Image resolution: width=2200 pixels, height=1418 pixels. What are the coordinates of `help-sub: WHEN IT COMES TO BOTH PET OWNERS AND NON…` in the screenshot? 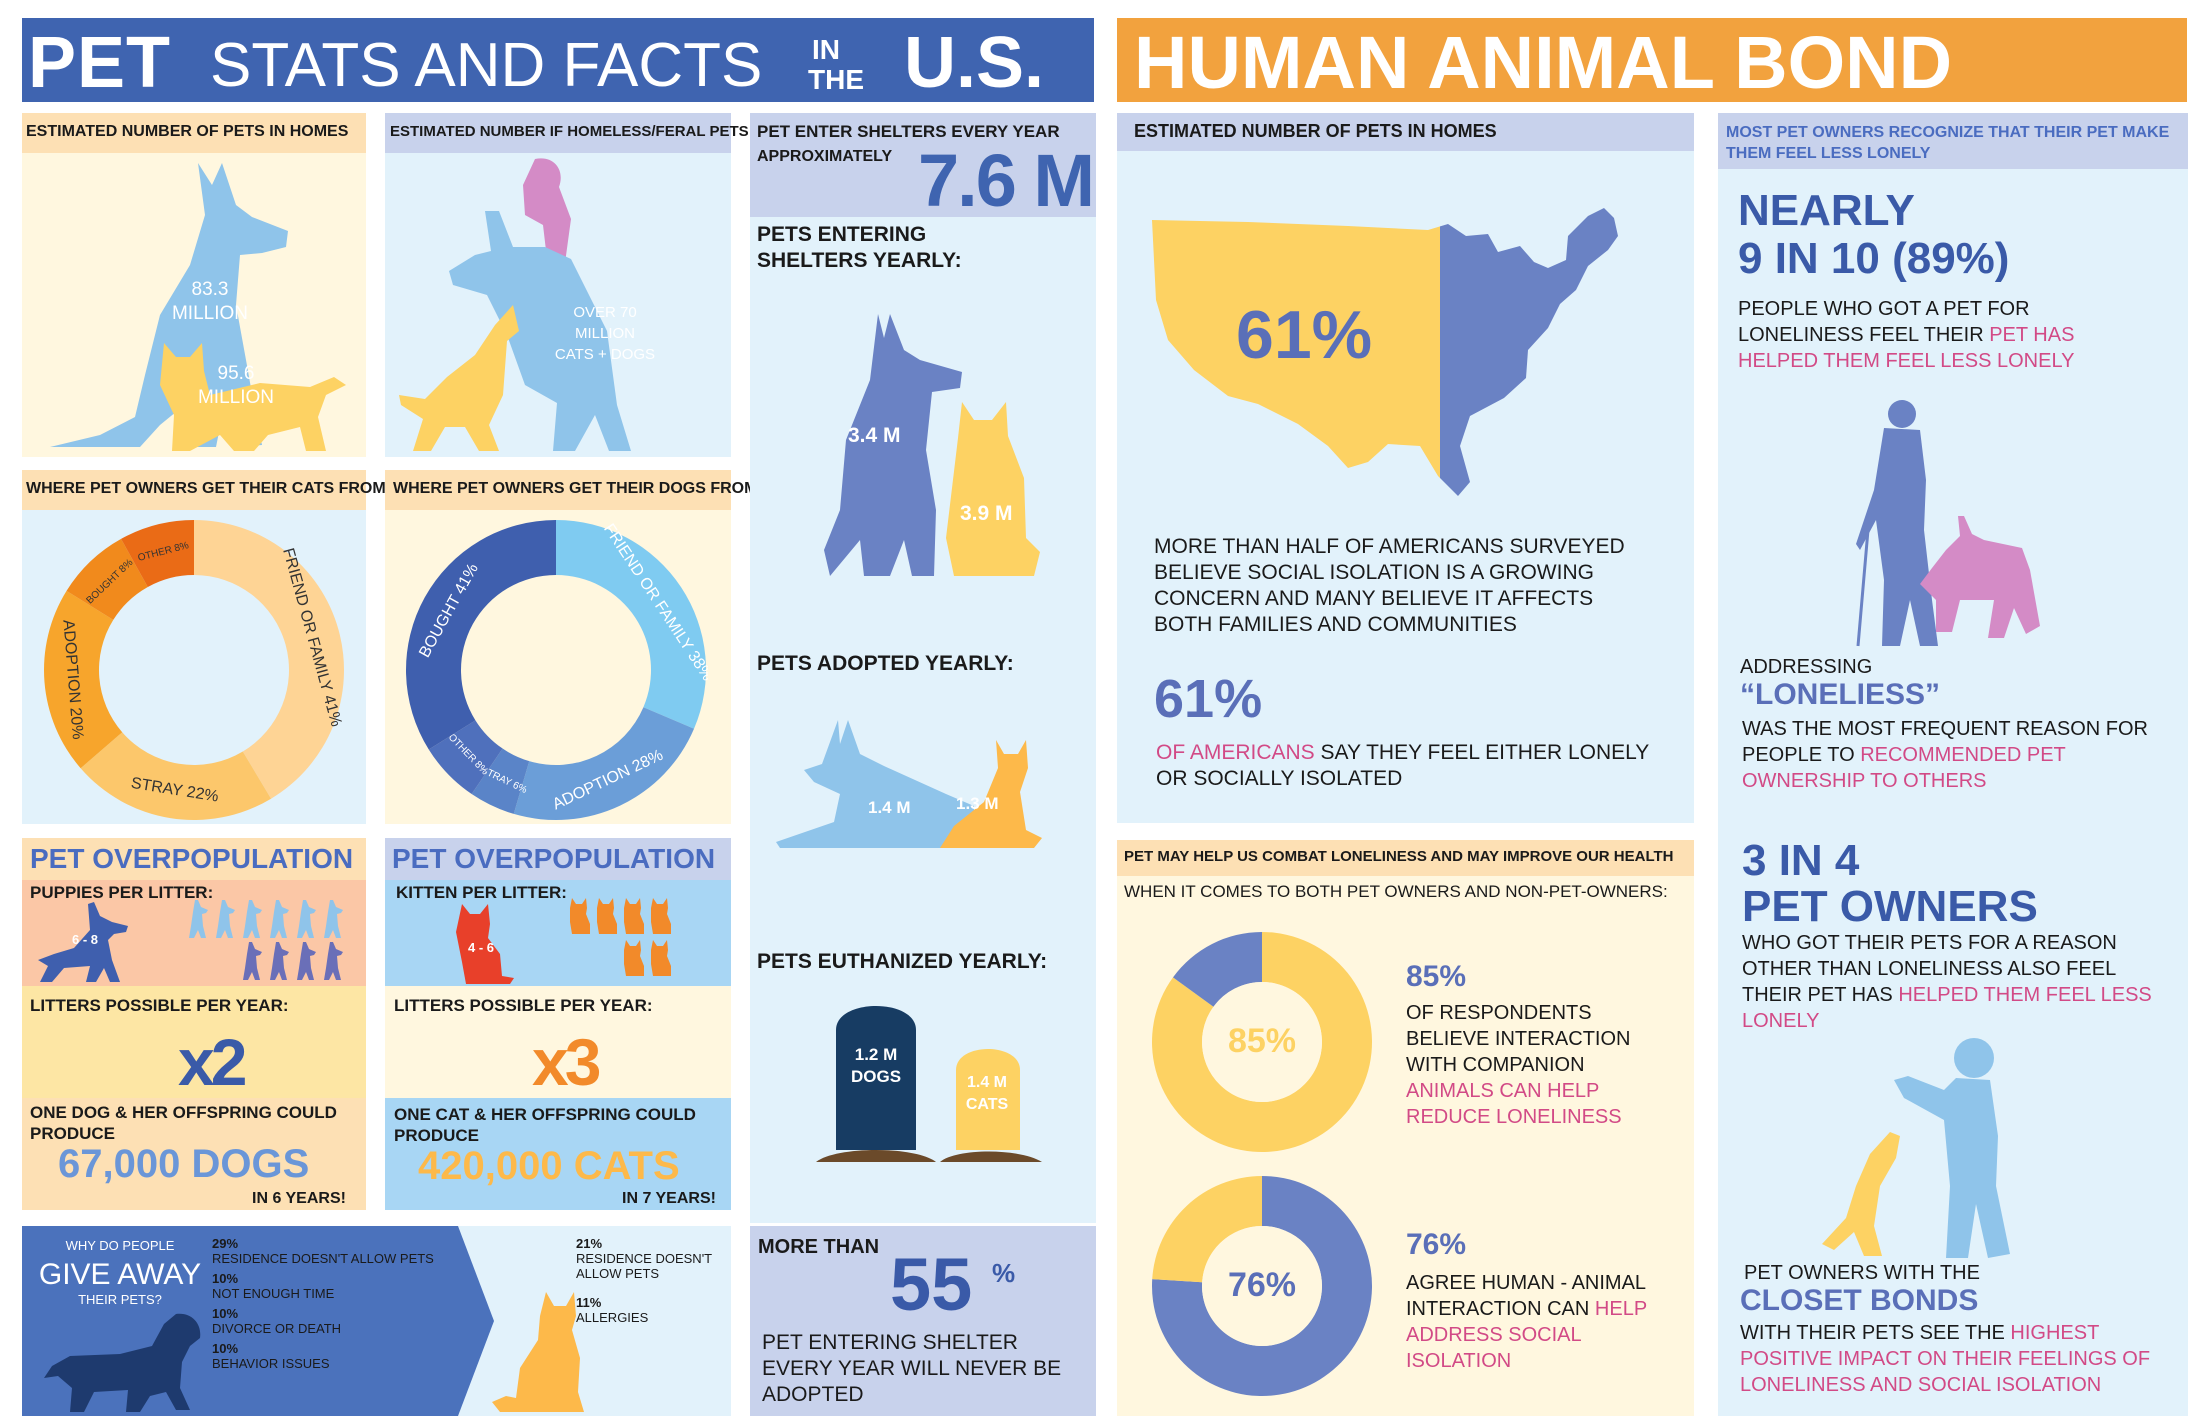 It's located at (1396, 891).